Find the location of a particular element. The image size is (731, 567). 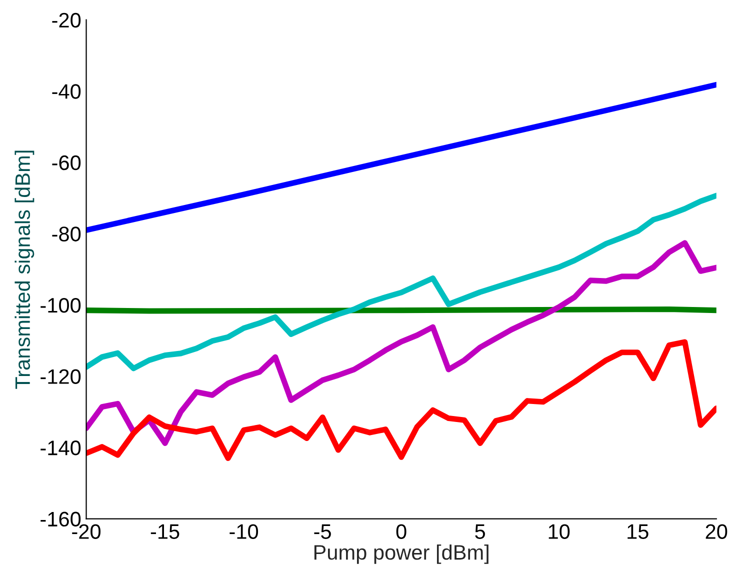

y-tick-label: -160 is located at coordinates (60, 519).